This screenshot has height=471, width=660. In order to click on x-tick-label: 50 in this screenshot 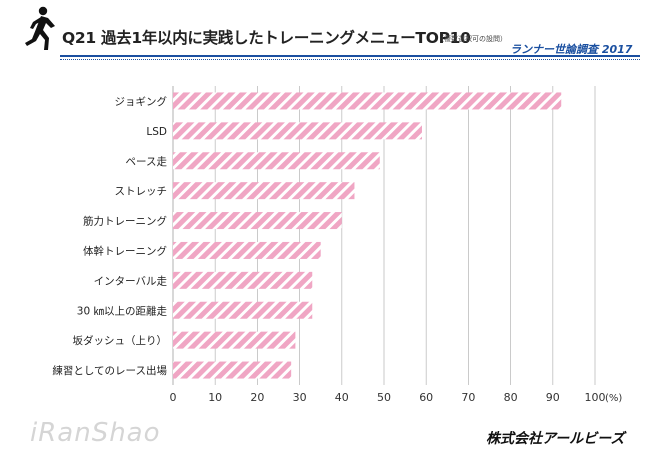, I will do `click(384, 397)`.